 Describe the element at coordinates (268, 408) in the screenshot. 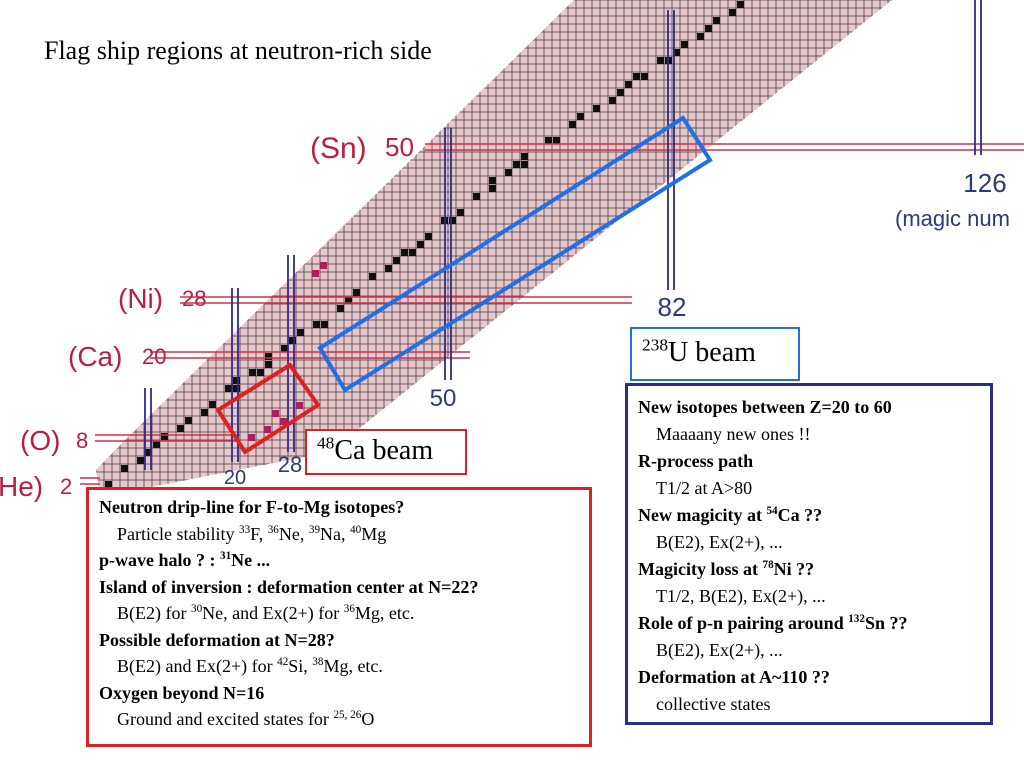

I see `ca-region` at that location.